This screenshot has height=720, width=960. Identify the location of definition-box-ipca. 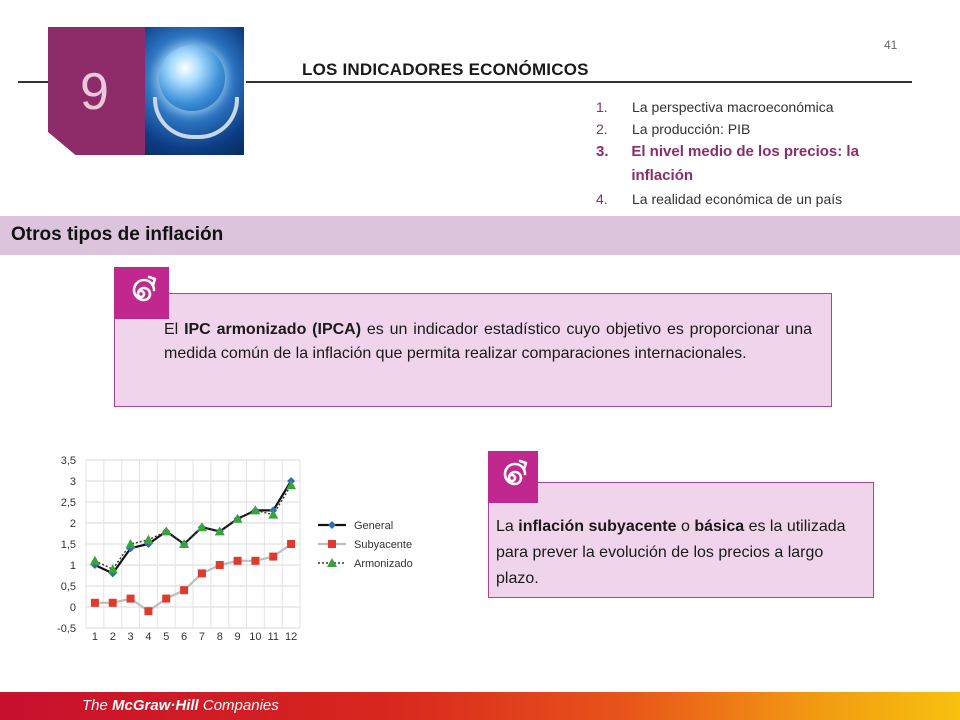
(473, 350).